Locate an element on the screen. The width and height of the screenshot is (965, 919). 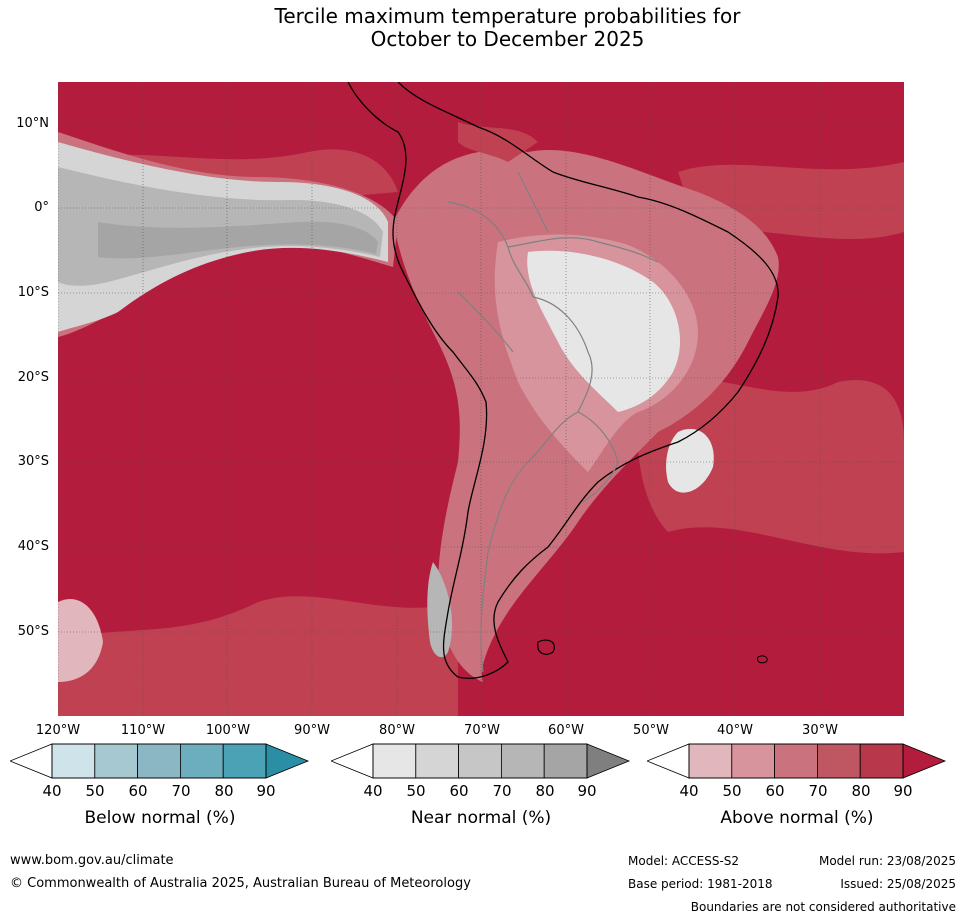
lat-label: 10°N is located at coordinates (32, 123).